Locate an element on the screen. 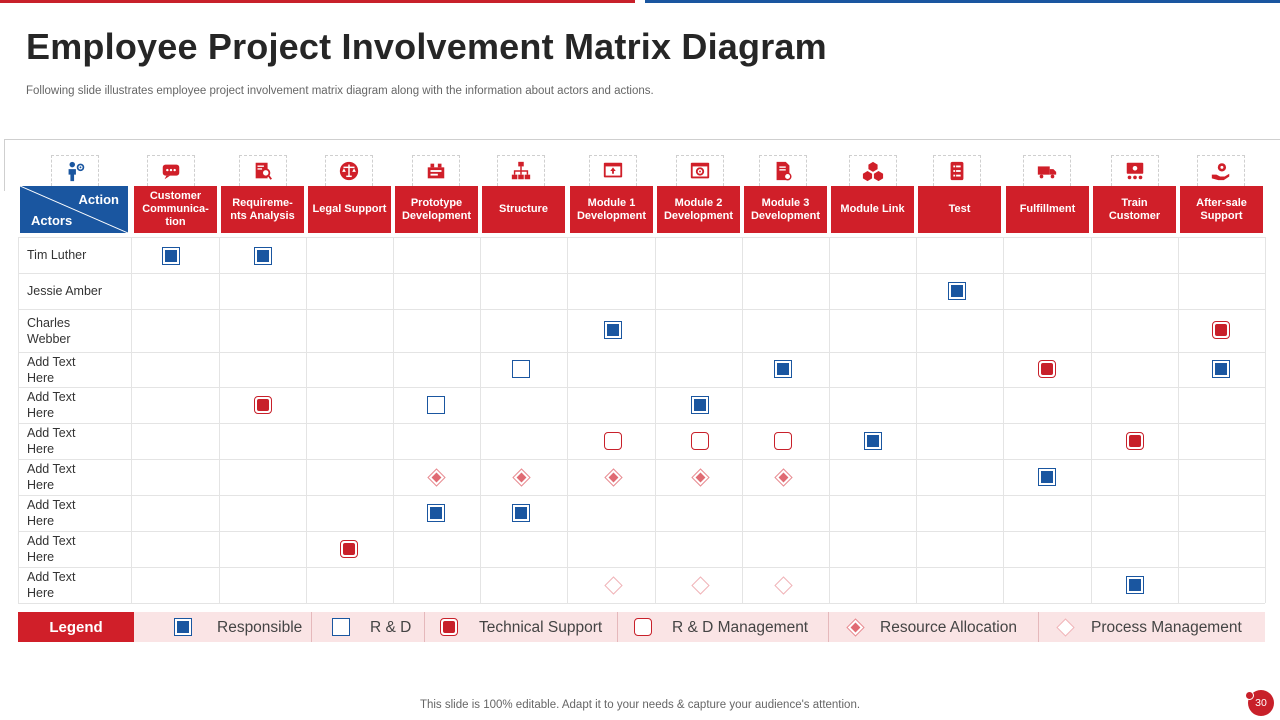  prototype-icon is located at coordinates (436, 171).